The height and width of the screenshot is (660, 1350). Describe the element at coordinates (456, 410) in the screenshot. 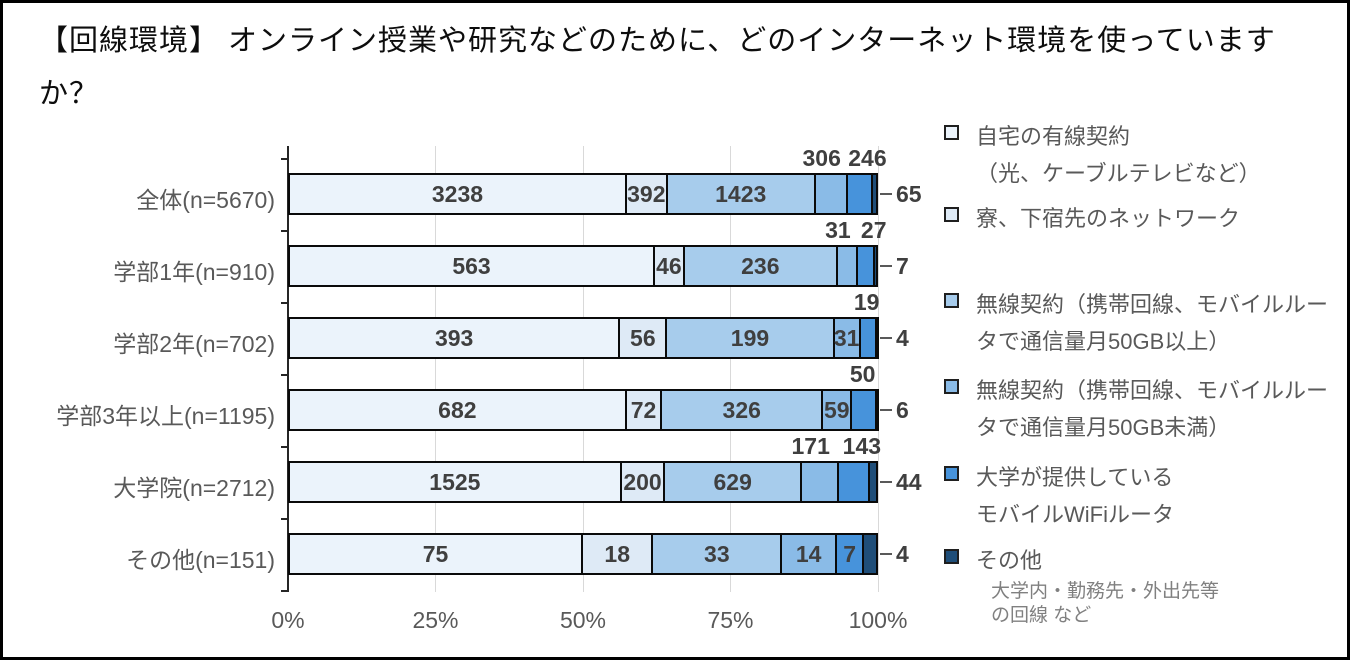

I see `bar-segment: 682` at that location.